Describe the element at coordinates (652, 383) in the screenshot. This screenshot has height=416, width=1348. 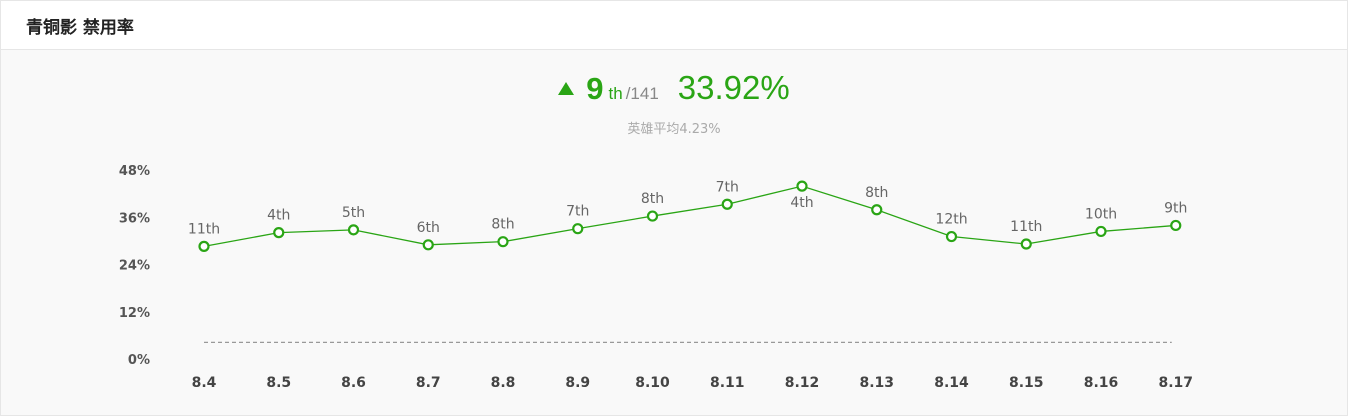
I see `x-tick-label: 8.10` at that location.